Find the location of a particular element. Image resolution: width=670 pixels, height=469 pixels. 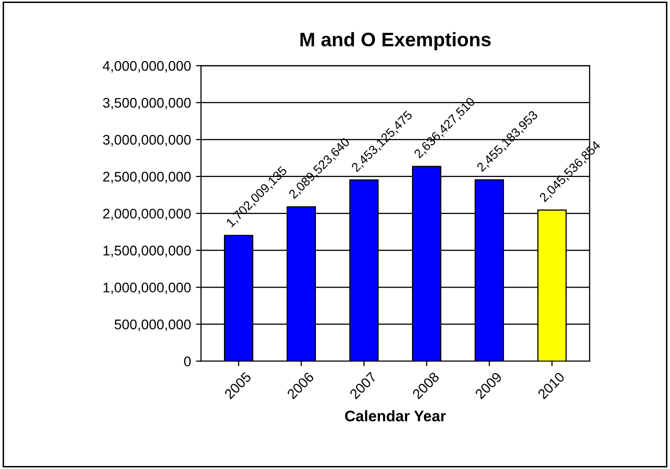

y-tick-label: 4,000,000,000 is located at coordinates (146, 66).